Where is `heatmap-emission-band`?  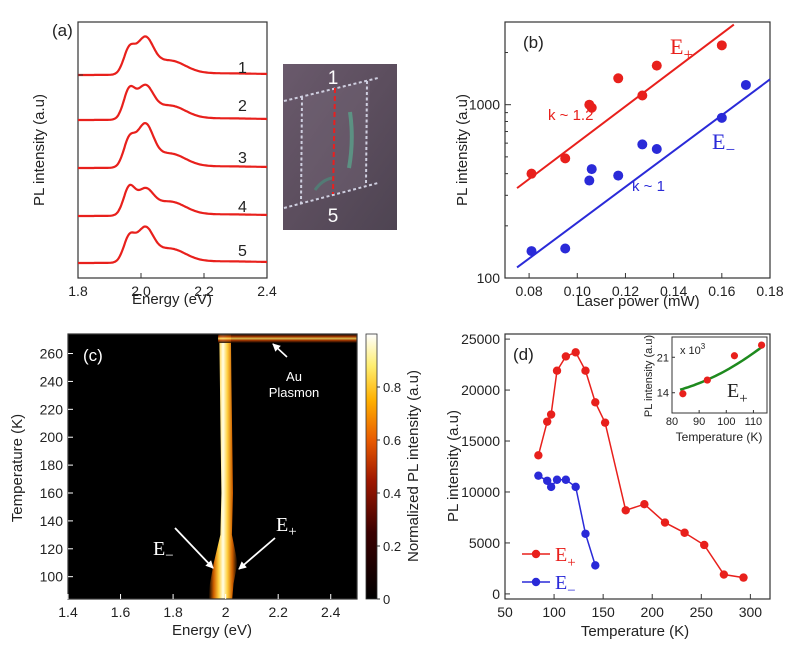
heatmap-emission-band is located at coordinates (223, 466).